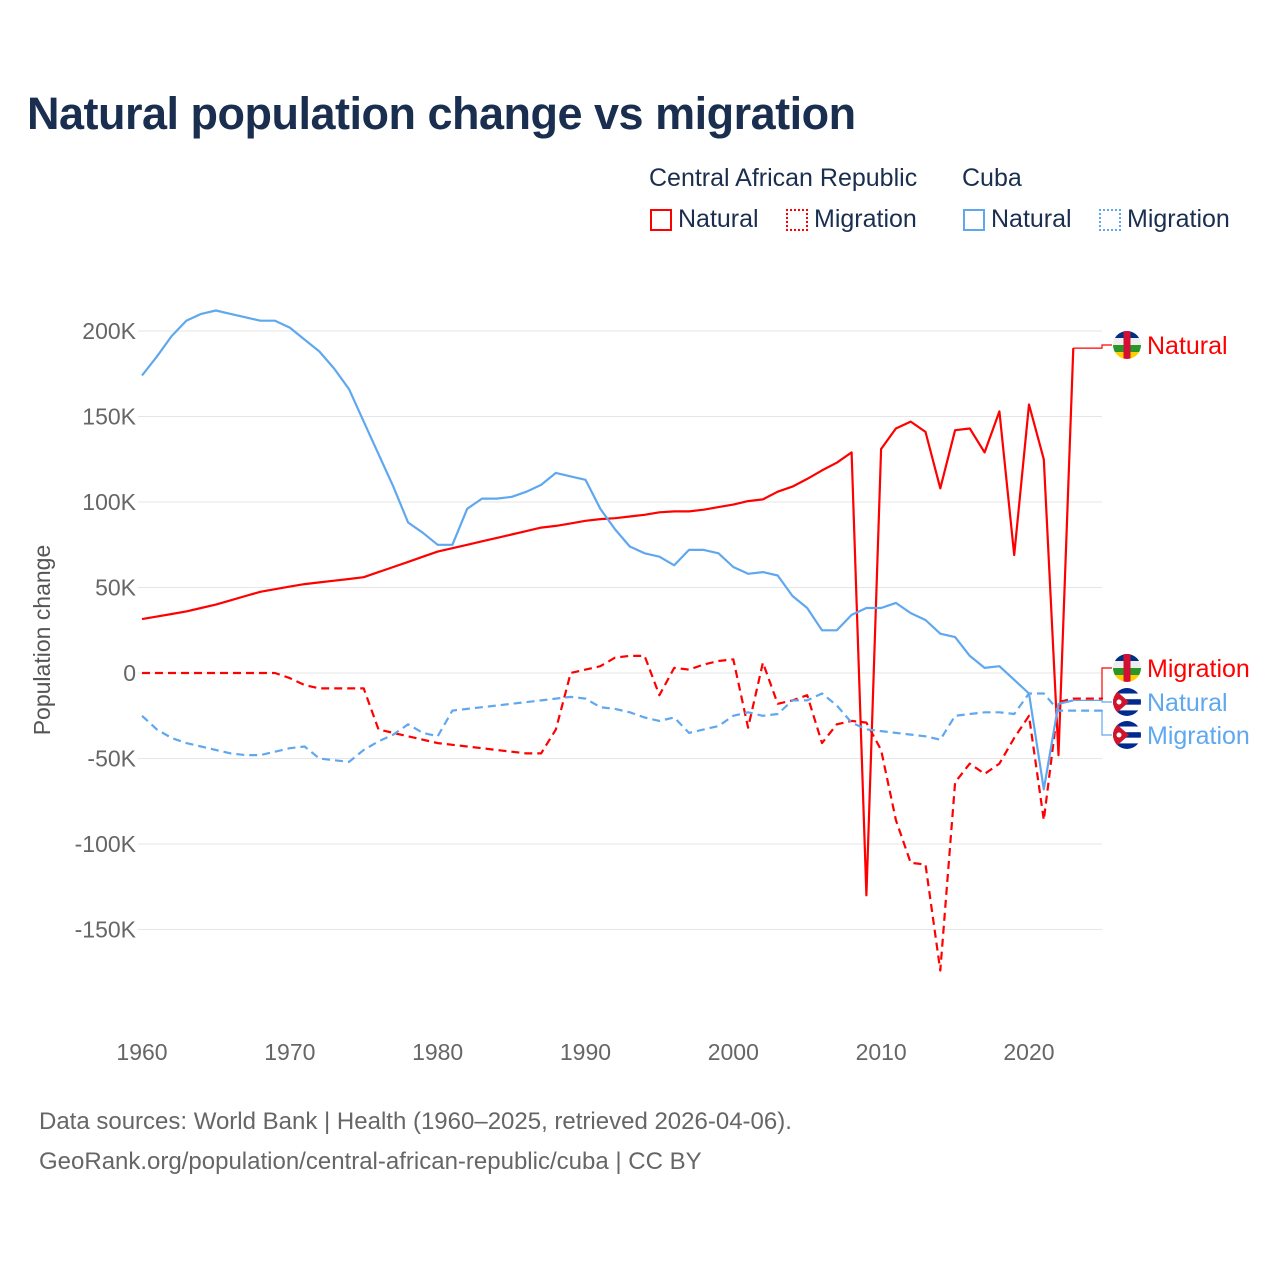 This screenshot has width=1280, height=1280. What do you see at coordinates (622, 728) in the screenshot?
I see `series-line` at bounding box center [622, 728].